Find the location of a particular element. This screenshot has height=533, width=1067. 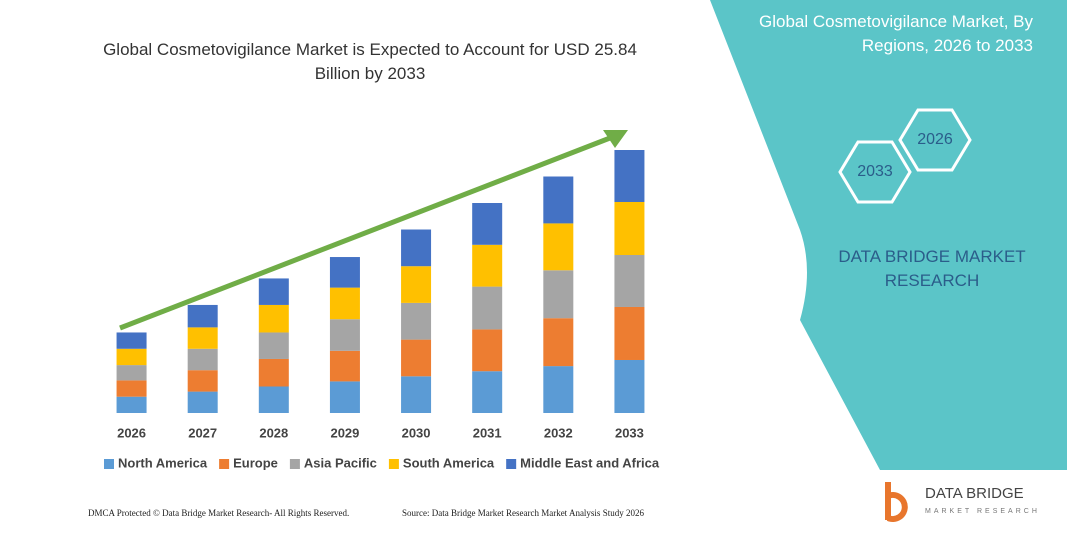

x-tick-label: 2030 is located at coordinates (416, 432).